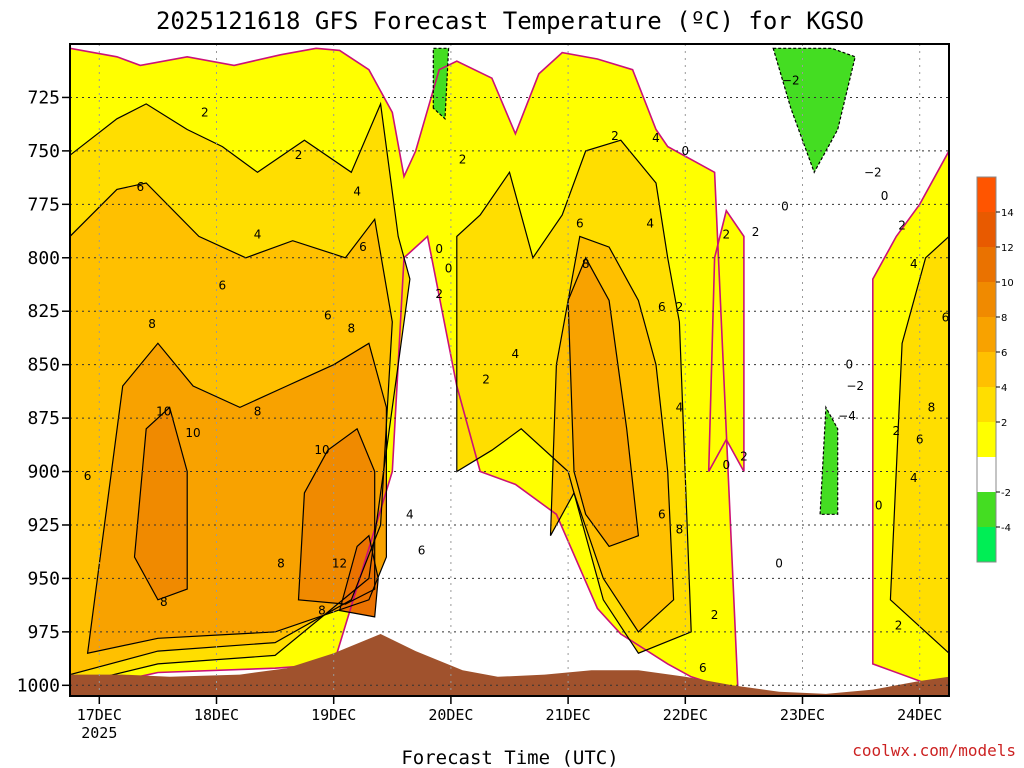 This screenshot has width=1024, height=768. Describe the element at coordinates (43, 97) in the screenshot. I see `y-tick-label-725: 725` at that location.